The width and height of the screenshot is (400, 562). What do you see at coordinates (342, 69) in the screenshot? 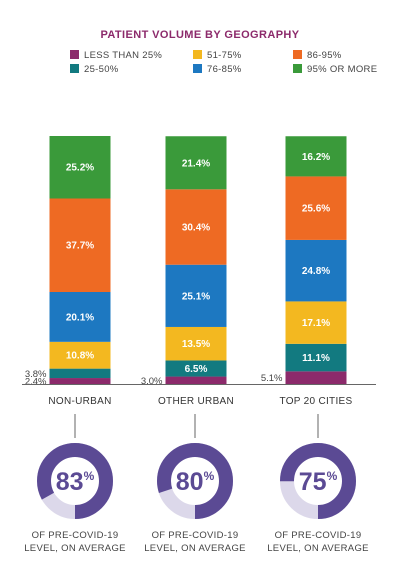
I see `legend-label: 95% OR MORE` at bounding box center [342, 69].